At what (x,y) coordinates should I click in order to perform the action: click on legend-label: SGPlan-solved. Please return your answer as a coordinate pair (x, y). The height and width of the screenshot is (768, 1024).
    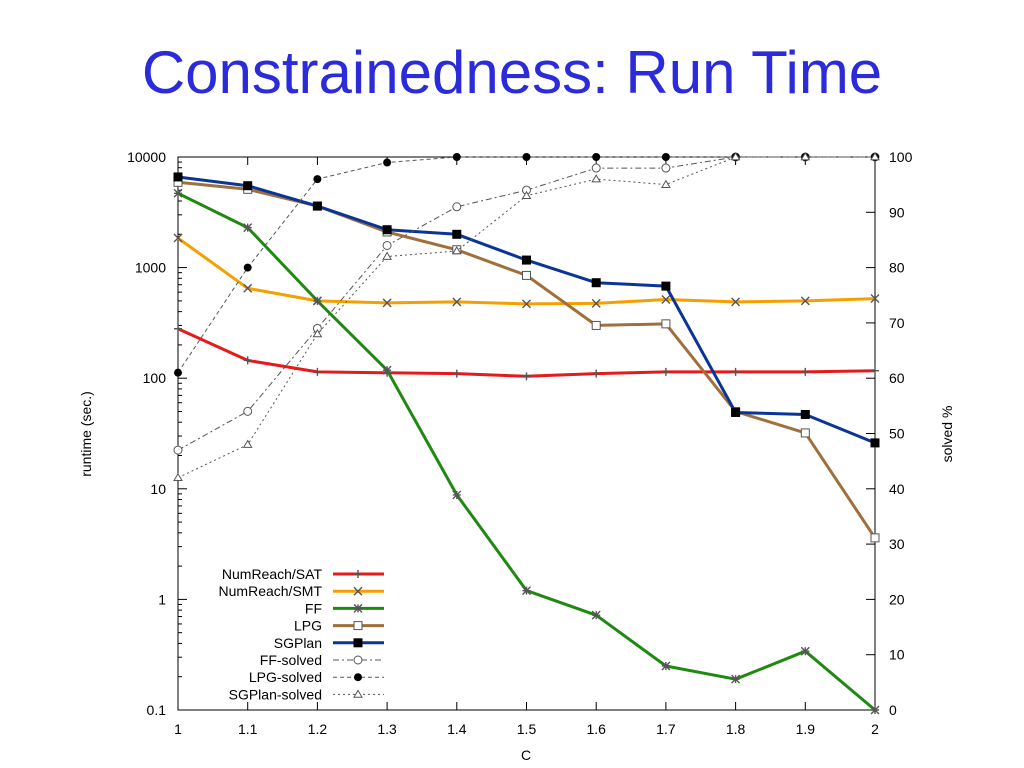
    Looking at the image, I should click on (275, 694).